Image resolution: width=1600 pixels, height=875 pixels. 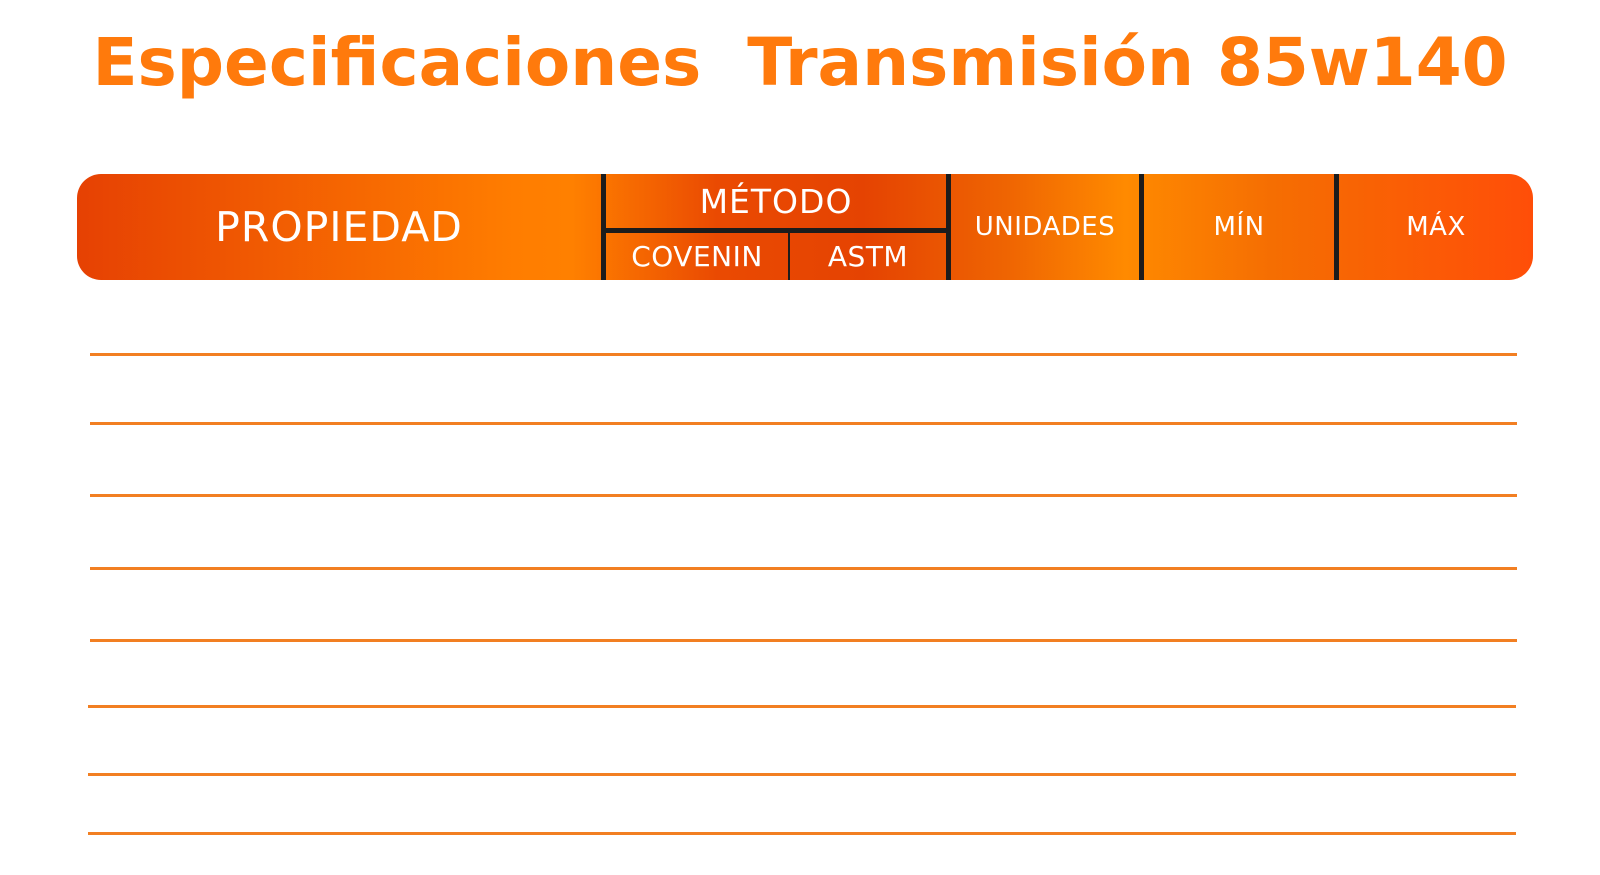 What do you see at coordinates (789, 256) in the screenshot?
I see `subcolumn-divider` at bounding box center [789, 256].